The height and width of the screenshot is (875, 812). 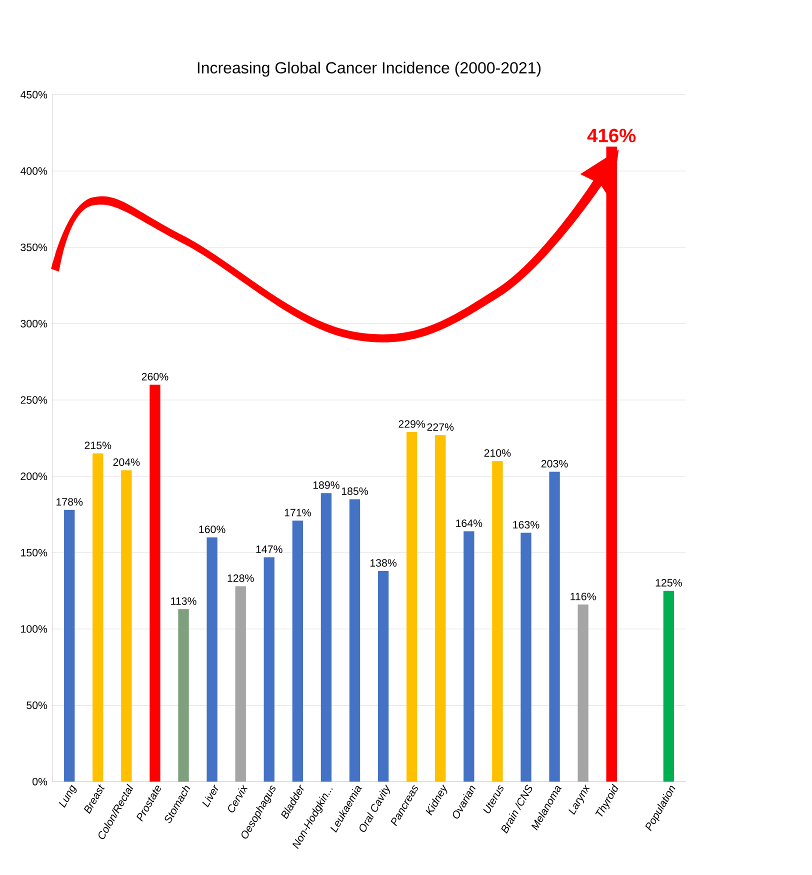 What do you see at coordinates (33, 552) in the screenshot?
I see `y-tick-label: 150%` at bounding box center [33, 552].